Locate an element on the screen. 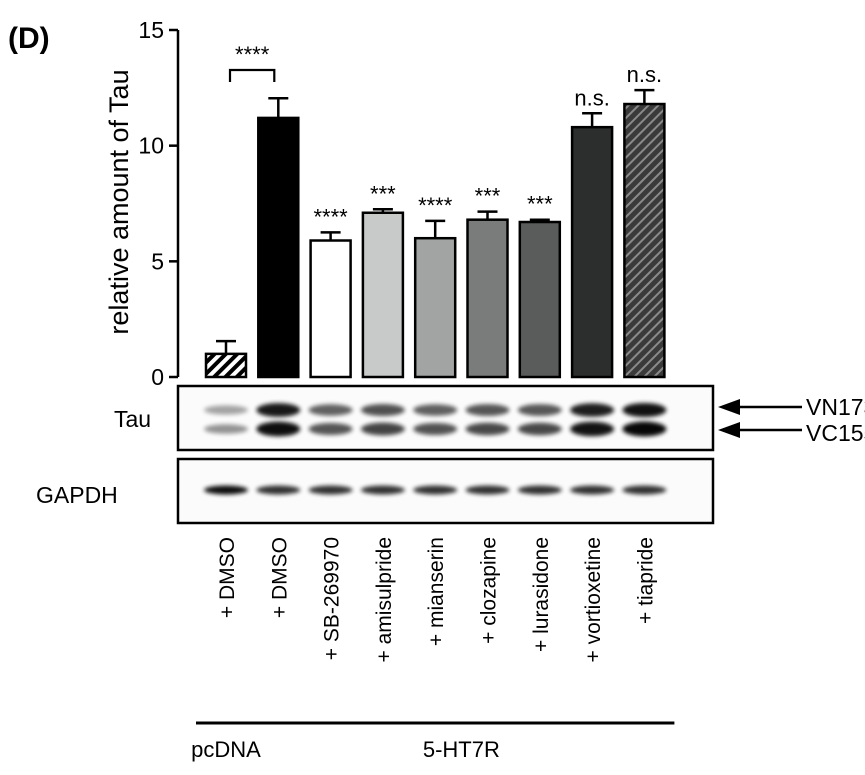  significance-bracket: **** is located at coordinates (252, 62).